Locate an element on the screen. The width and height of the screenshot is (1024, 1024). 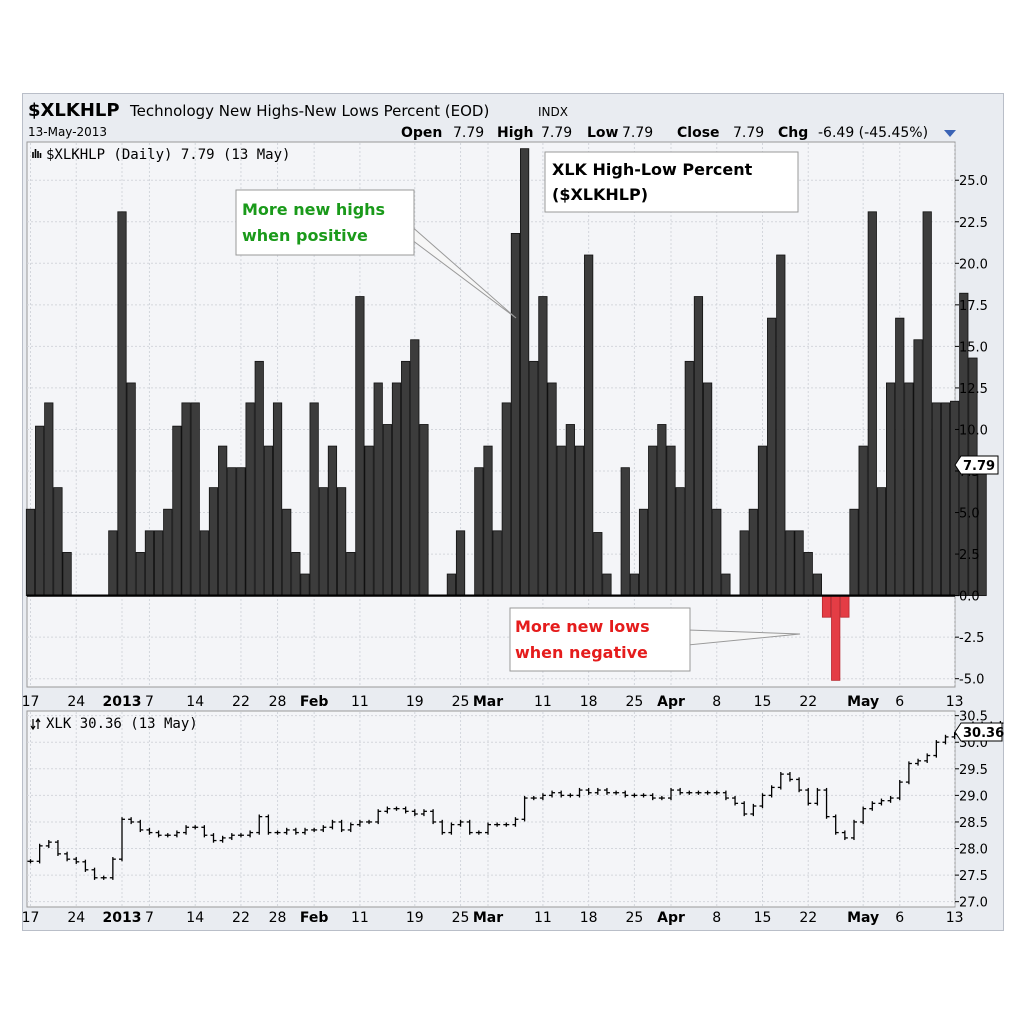
bottom-y-tick-label: 29.0 is located at coordinates (973, 796).